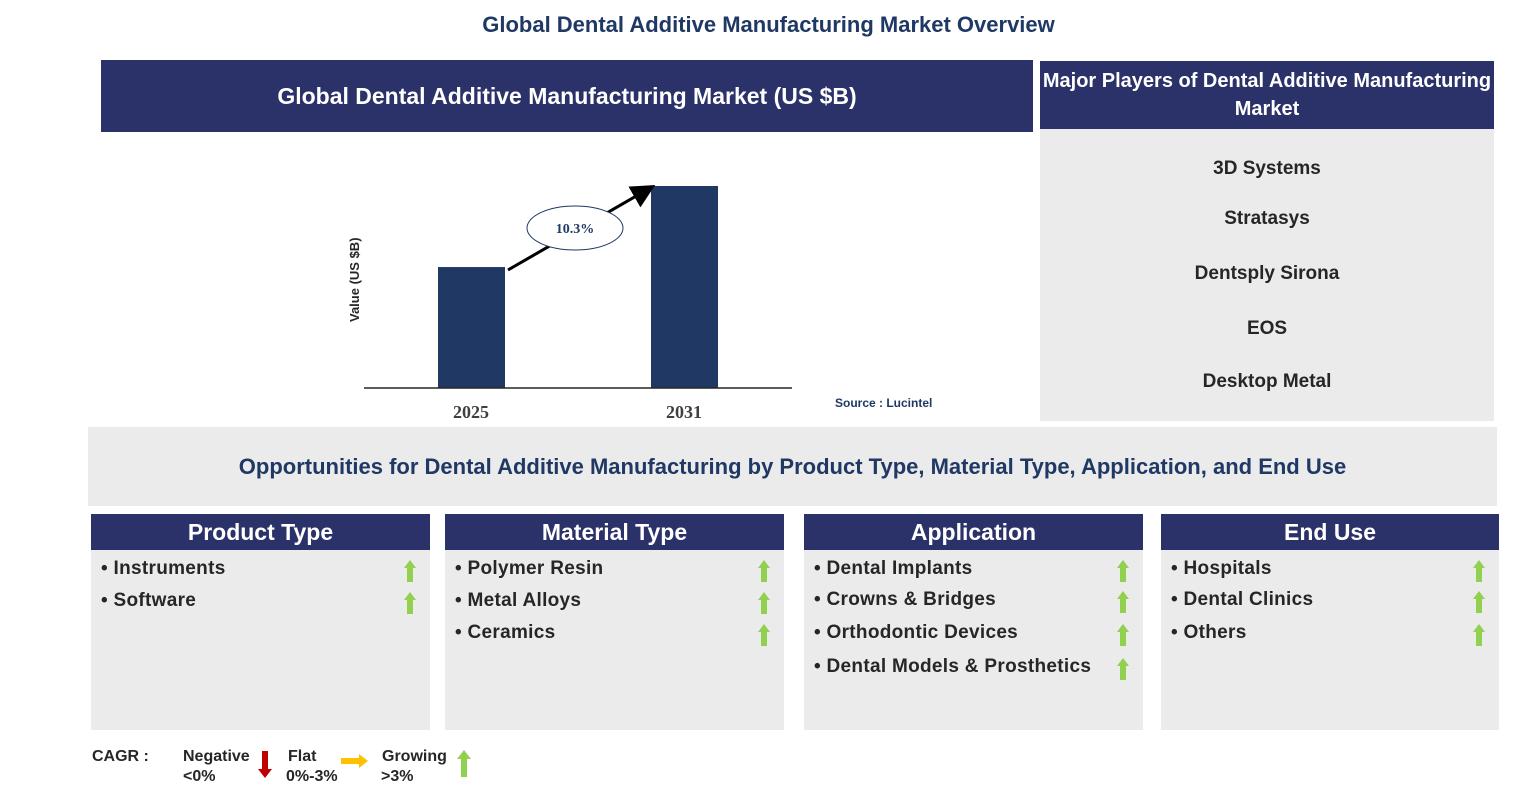  What do you see at coordinates (684, 287) in the screenshot?
I see `bar-2031` at bounding box center [684, 287].